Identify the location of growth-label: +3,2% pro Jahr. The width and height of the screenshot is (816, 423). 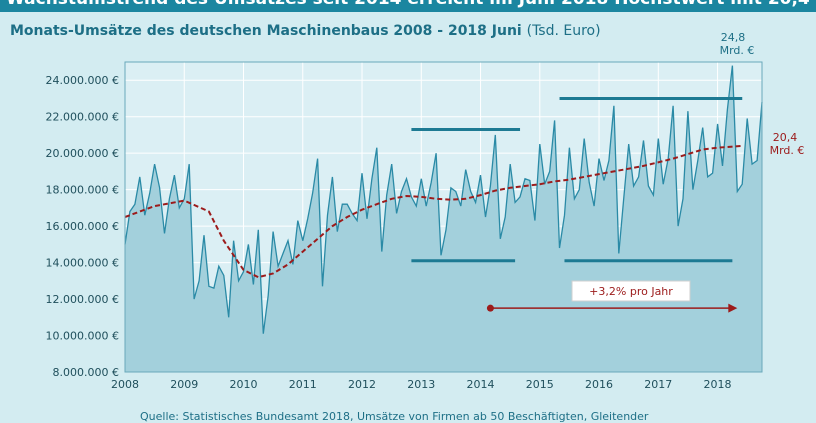
(631, 291).